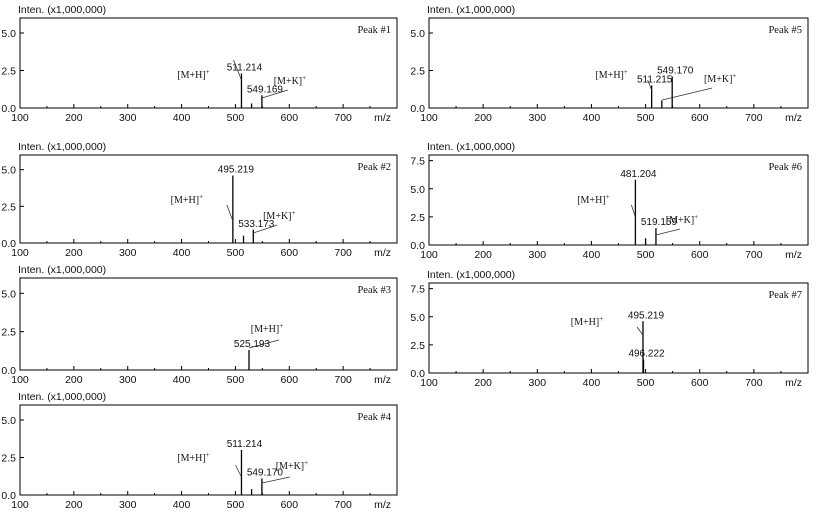 The image size is (827, 515). Describe the element at coordinates (659, 222) in the screenshot. I see `peak-mz-label: 519.159` at that location.